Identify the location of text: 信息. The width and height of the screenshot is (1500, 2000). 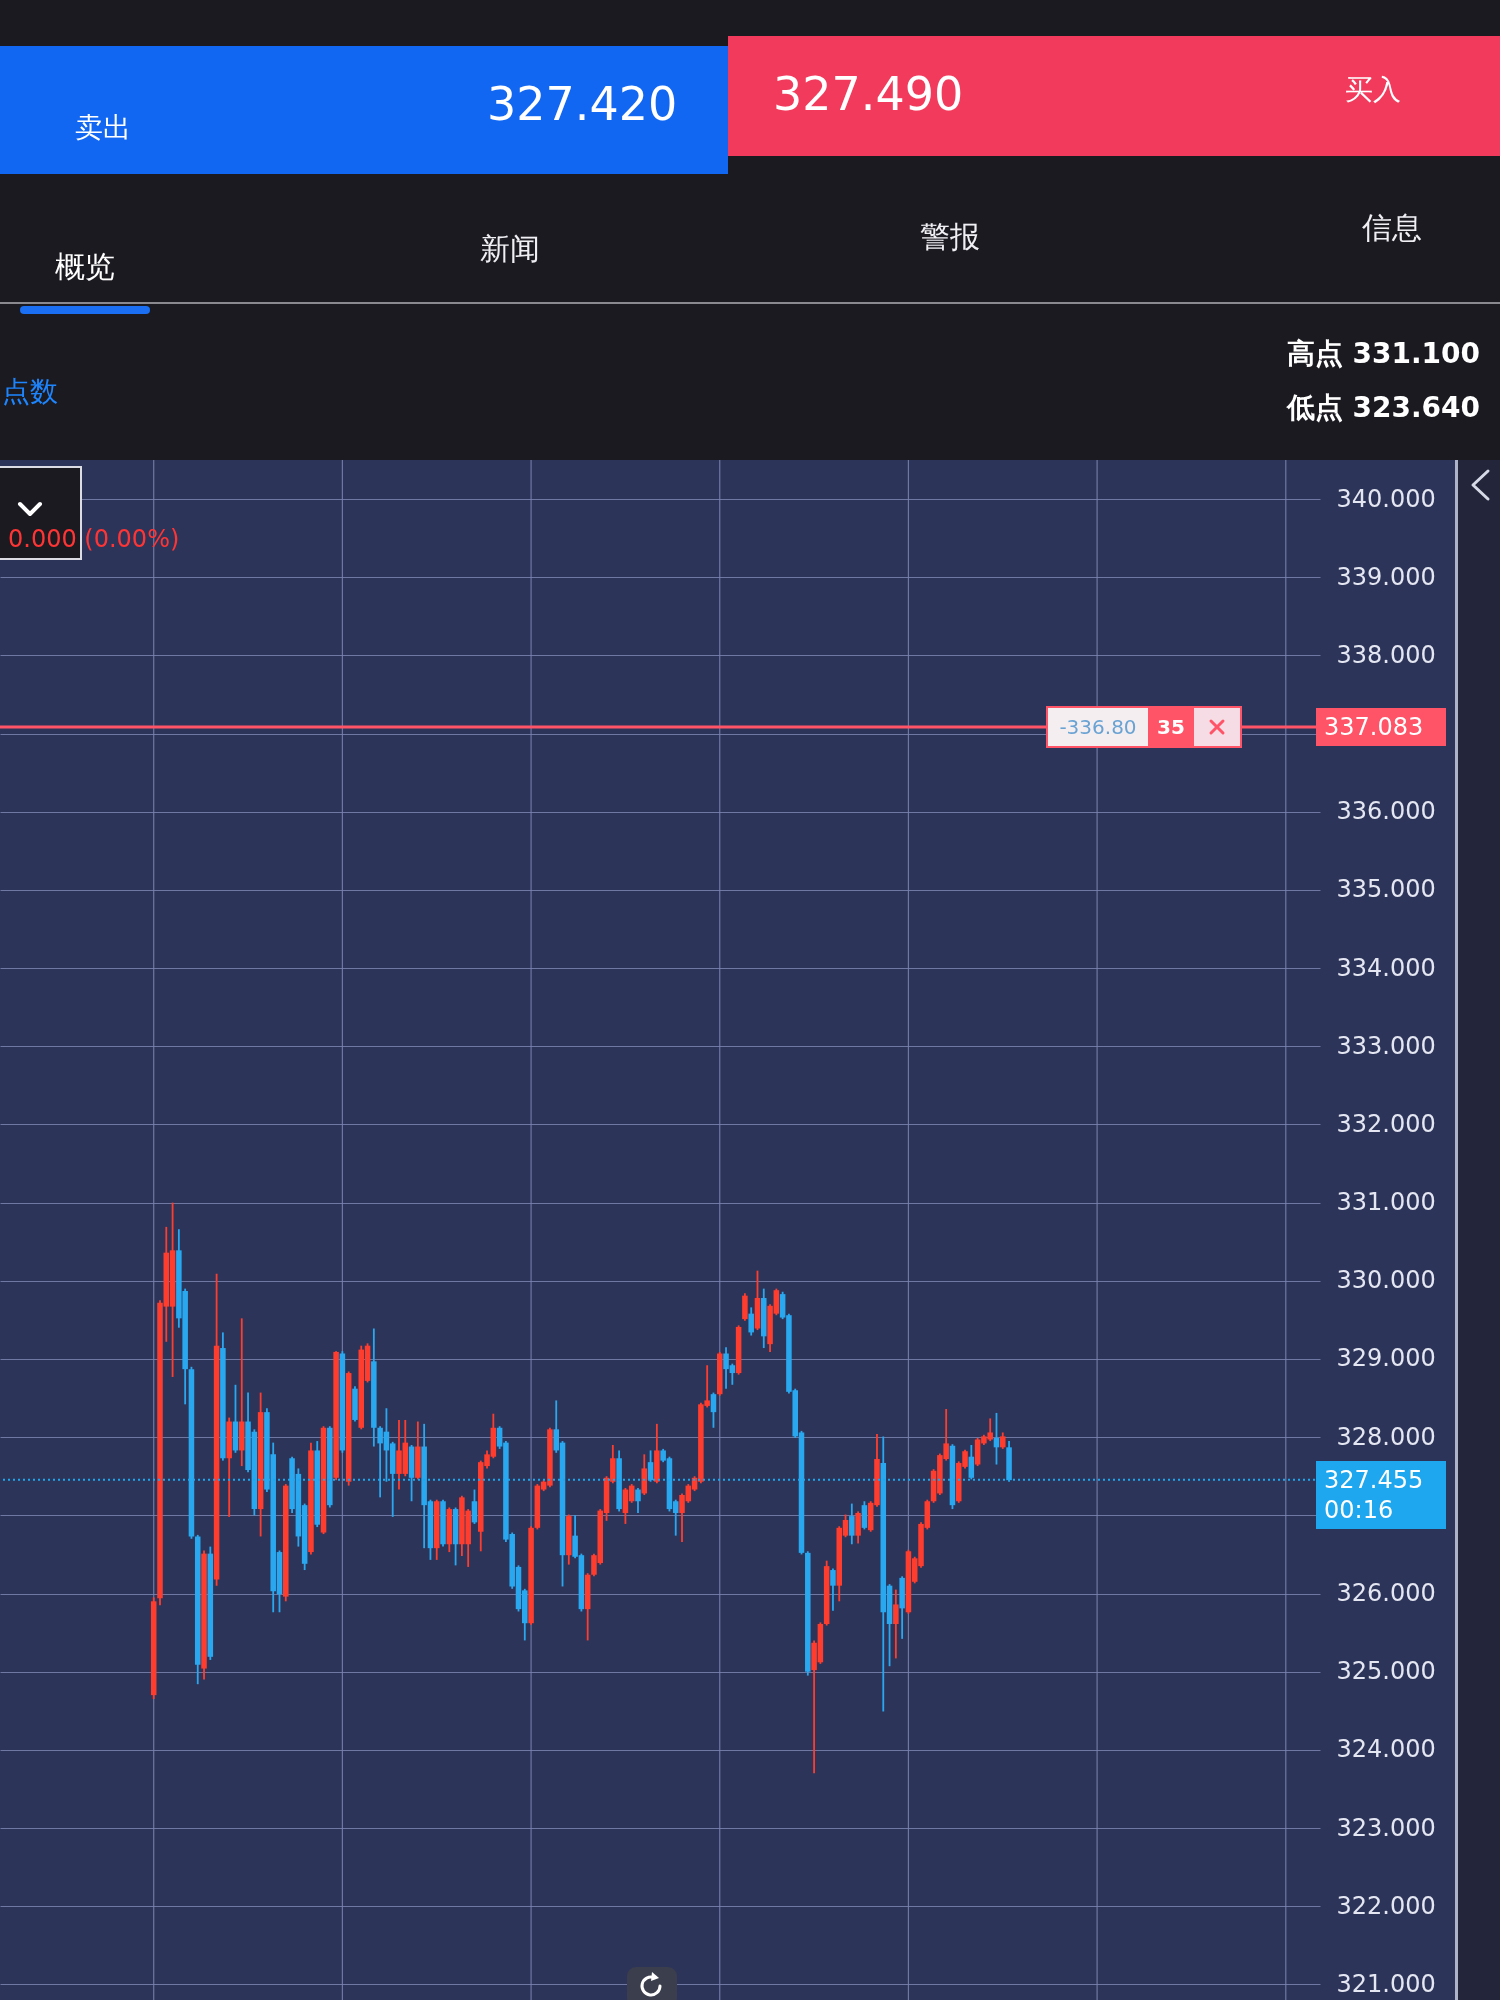
(1392, 228).